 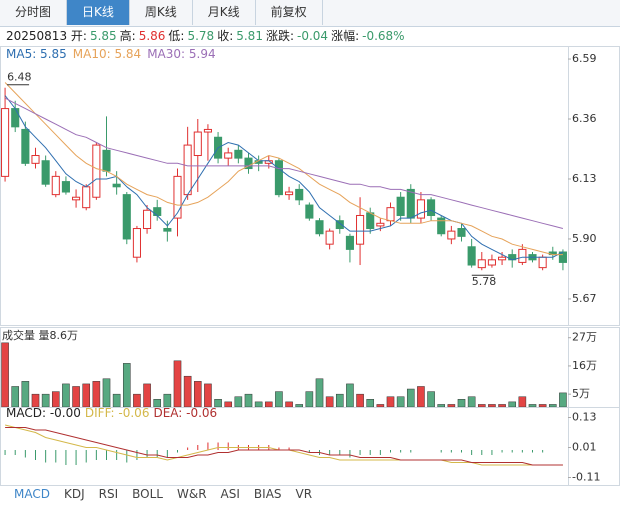 I want to click on indicator-tab: VR, so click(x=304, y=494).